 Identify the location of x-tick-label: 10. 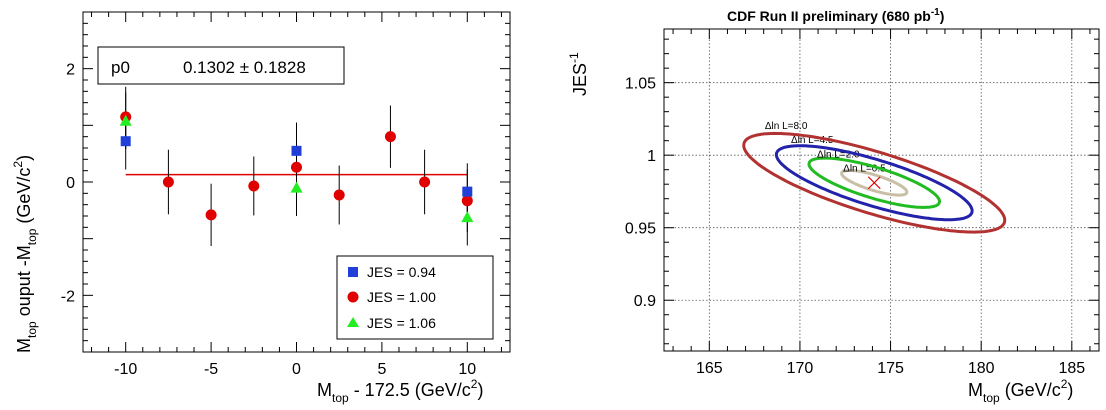
(467, 369).